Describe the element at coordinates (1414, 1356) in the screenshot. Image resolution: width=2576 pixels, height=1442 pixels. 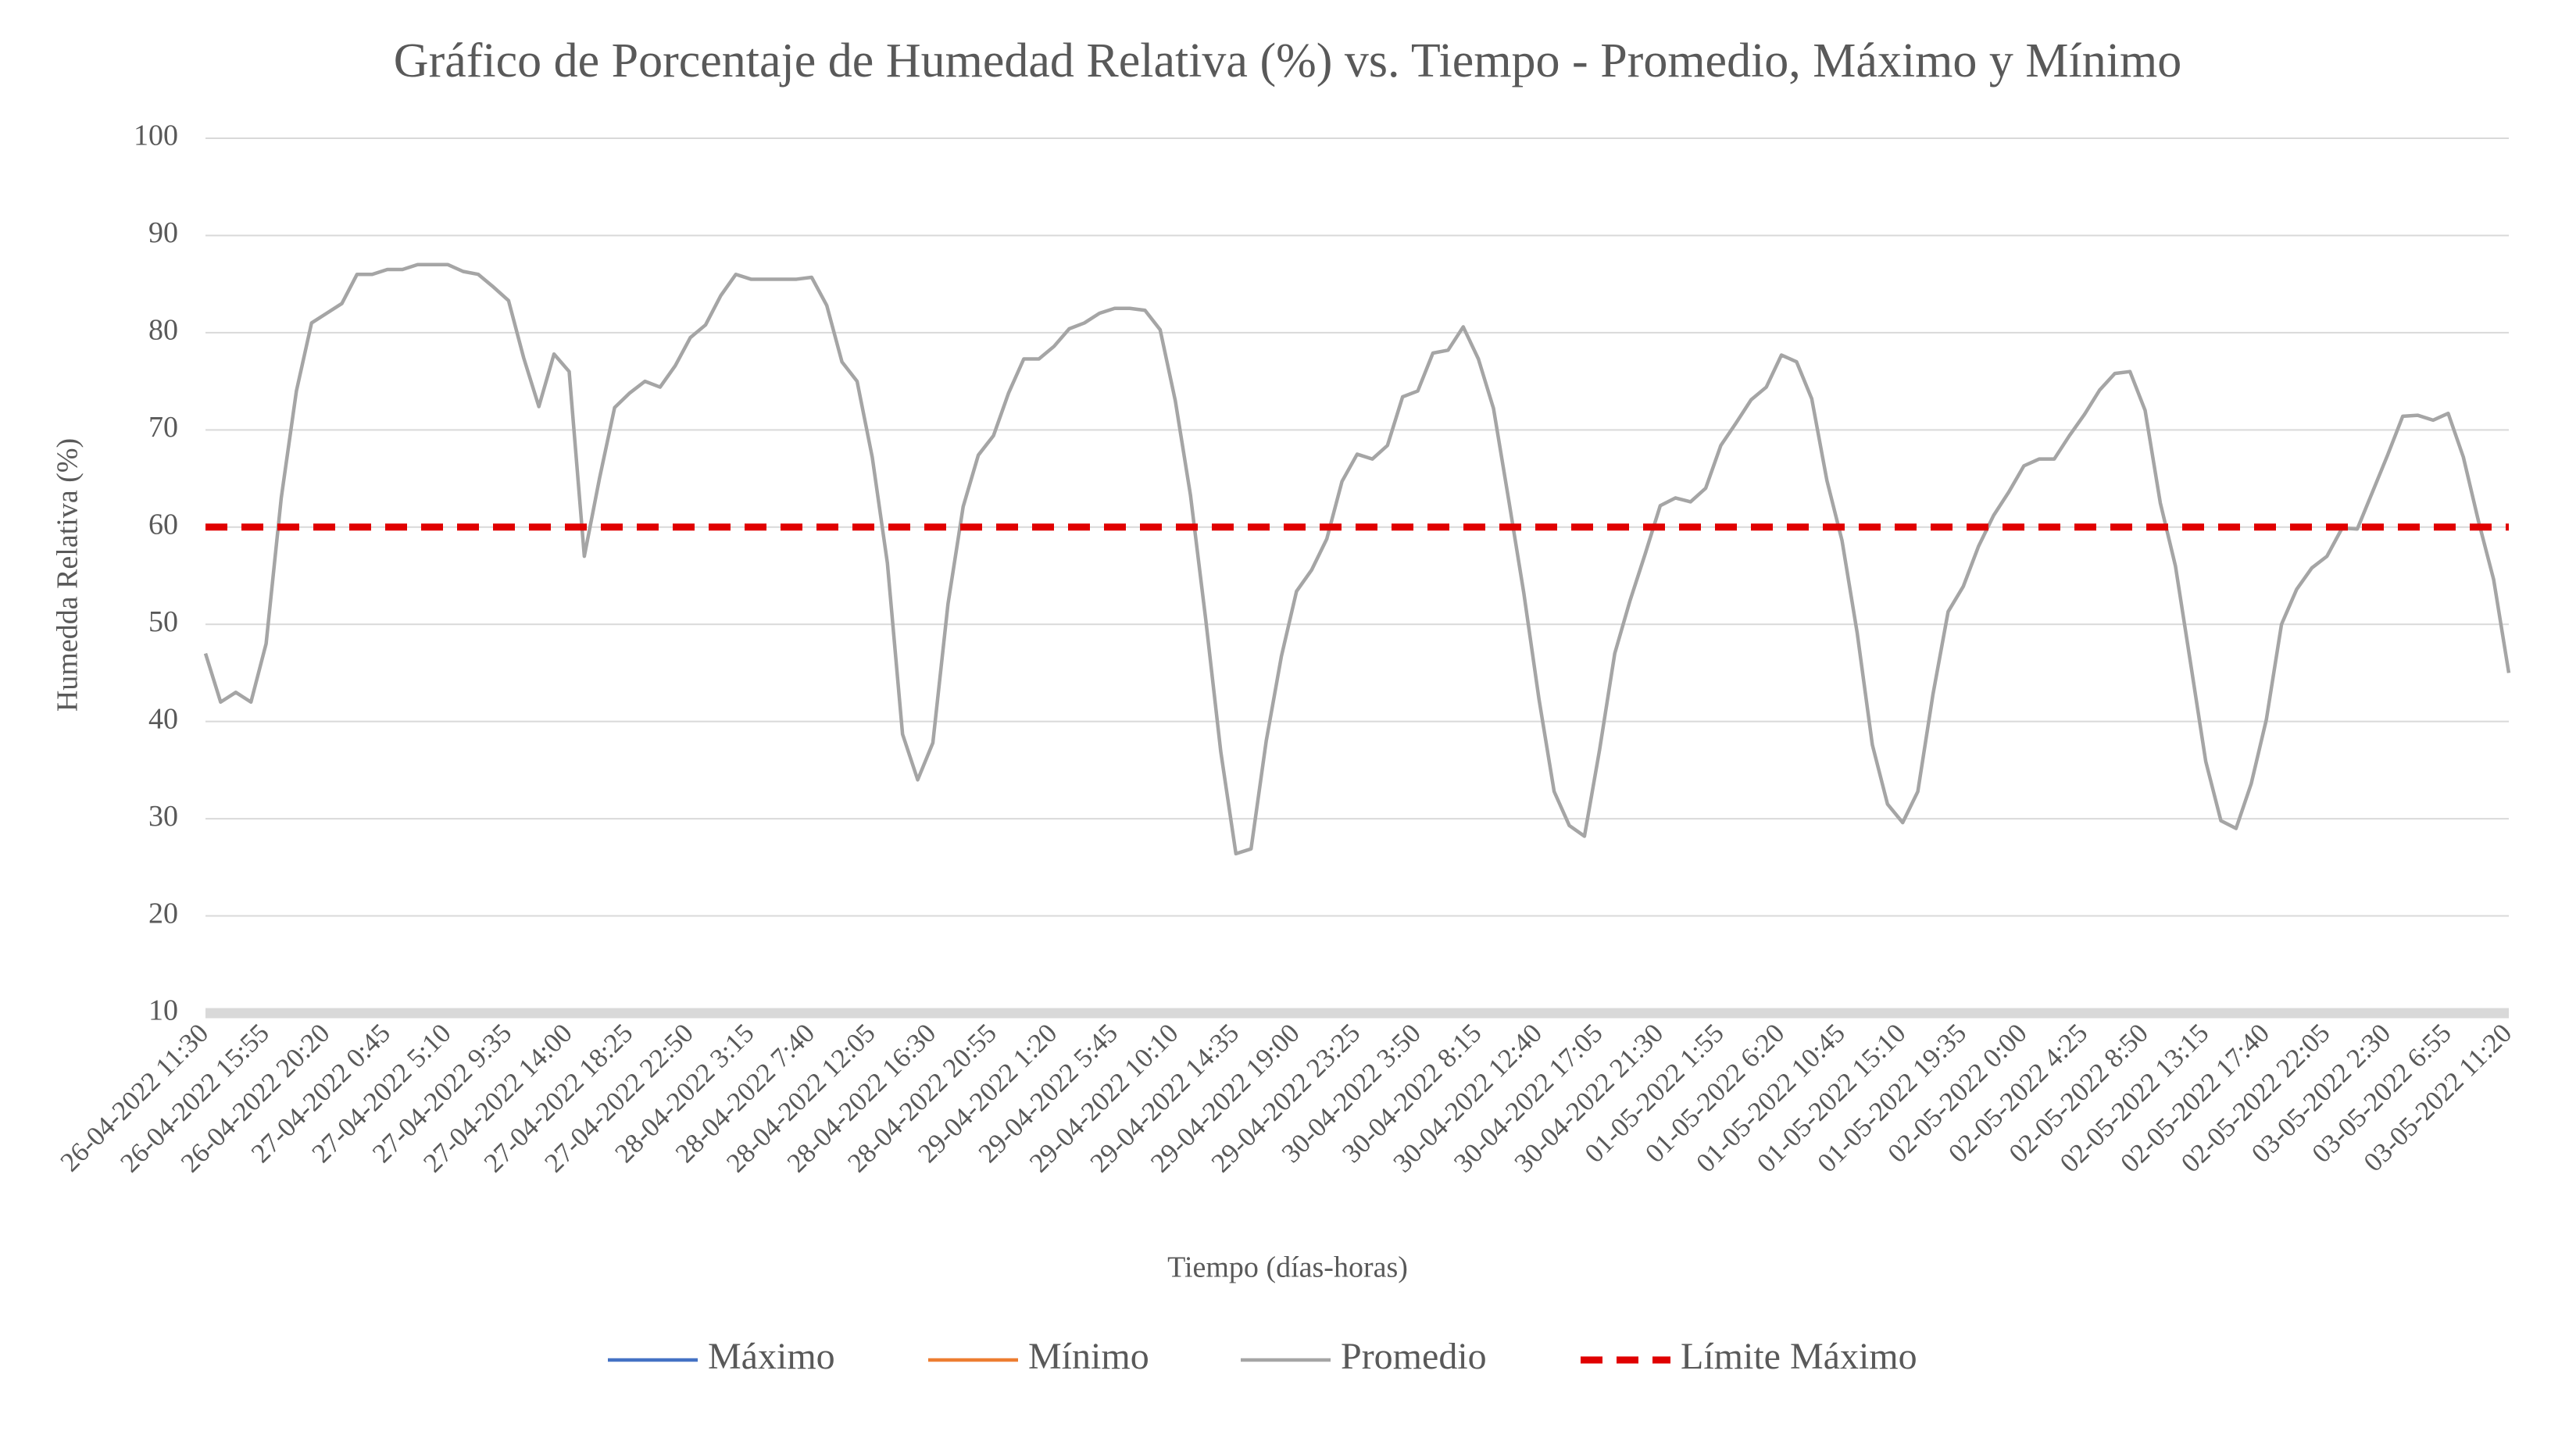
I see `legend-label: Promedio` at that location.